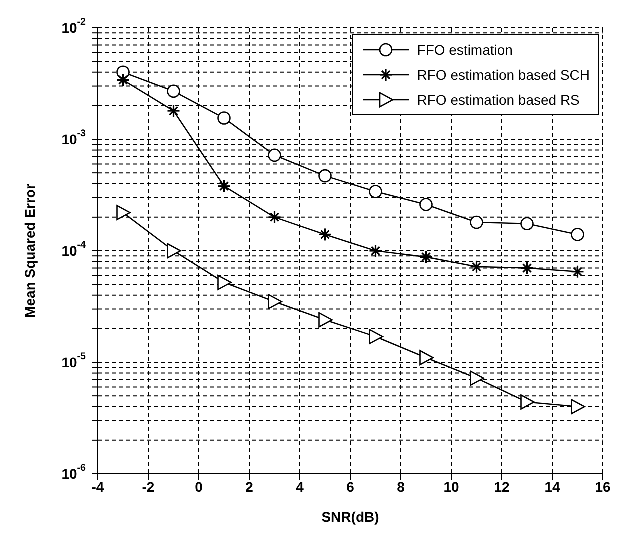 The image size is (631, 542). Describe the element at coordinates (74, 138) in the screenshot. I see `y-tick-label: 10$^{-3}$` at that location.